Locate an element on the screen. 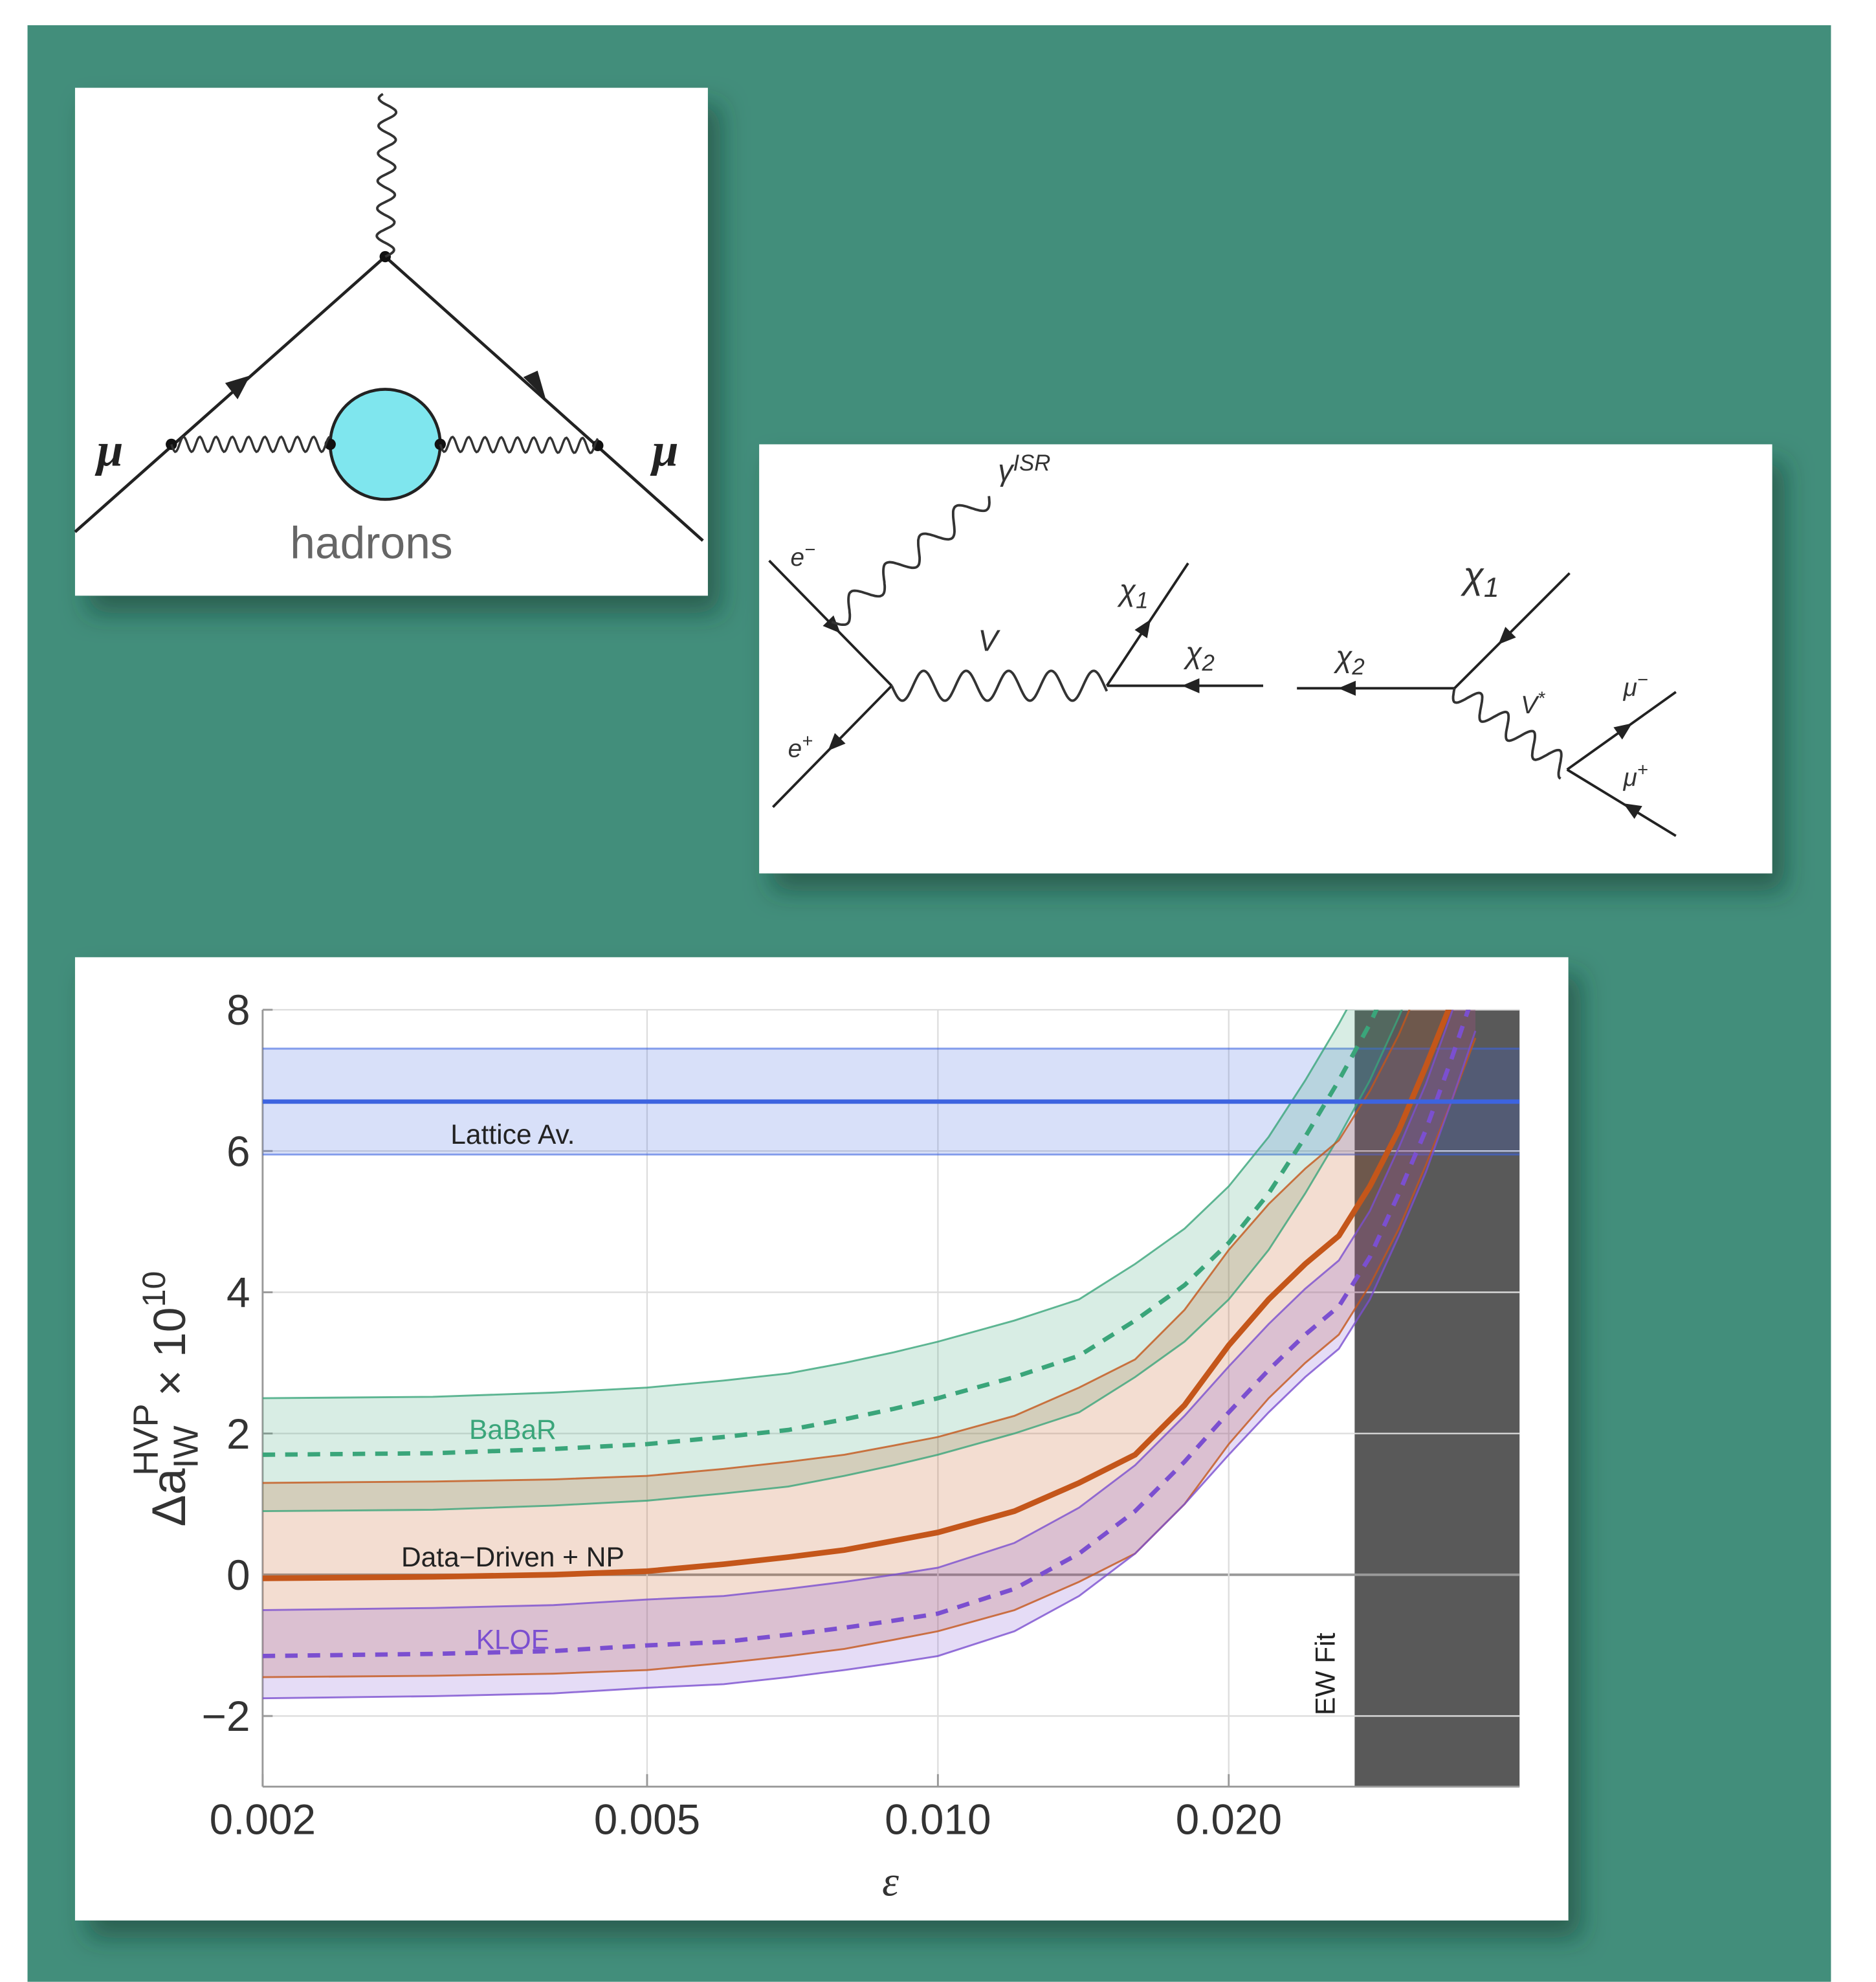  hadrons-label: hadrons is located at coordinates (371, 542).